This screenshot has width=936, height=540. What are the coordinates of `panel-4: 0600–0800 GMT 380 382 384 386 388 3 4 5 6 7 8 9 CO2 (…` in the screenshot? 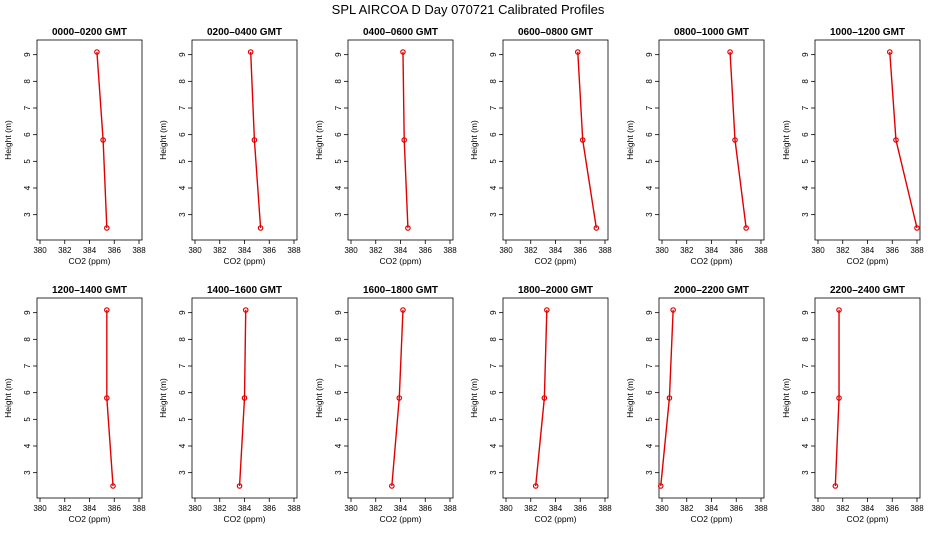 It's located at (540, 146).